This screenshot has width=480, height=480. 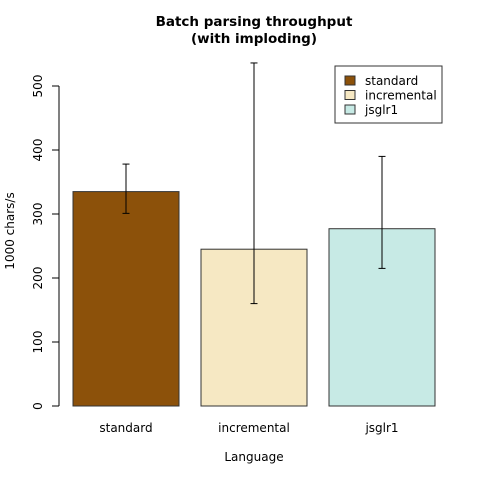 I want to click on x-tick-labels: standard incremental jsglr1, so click(x=248, y=428).